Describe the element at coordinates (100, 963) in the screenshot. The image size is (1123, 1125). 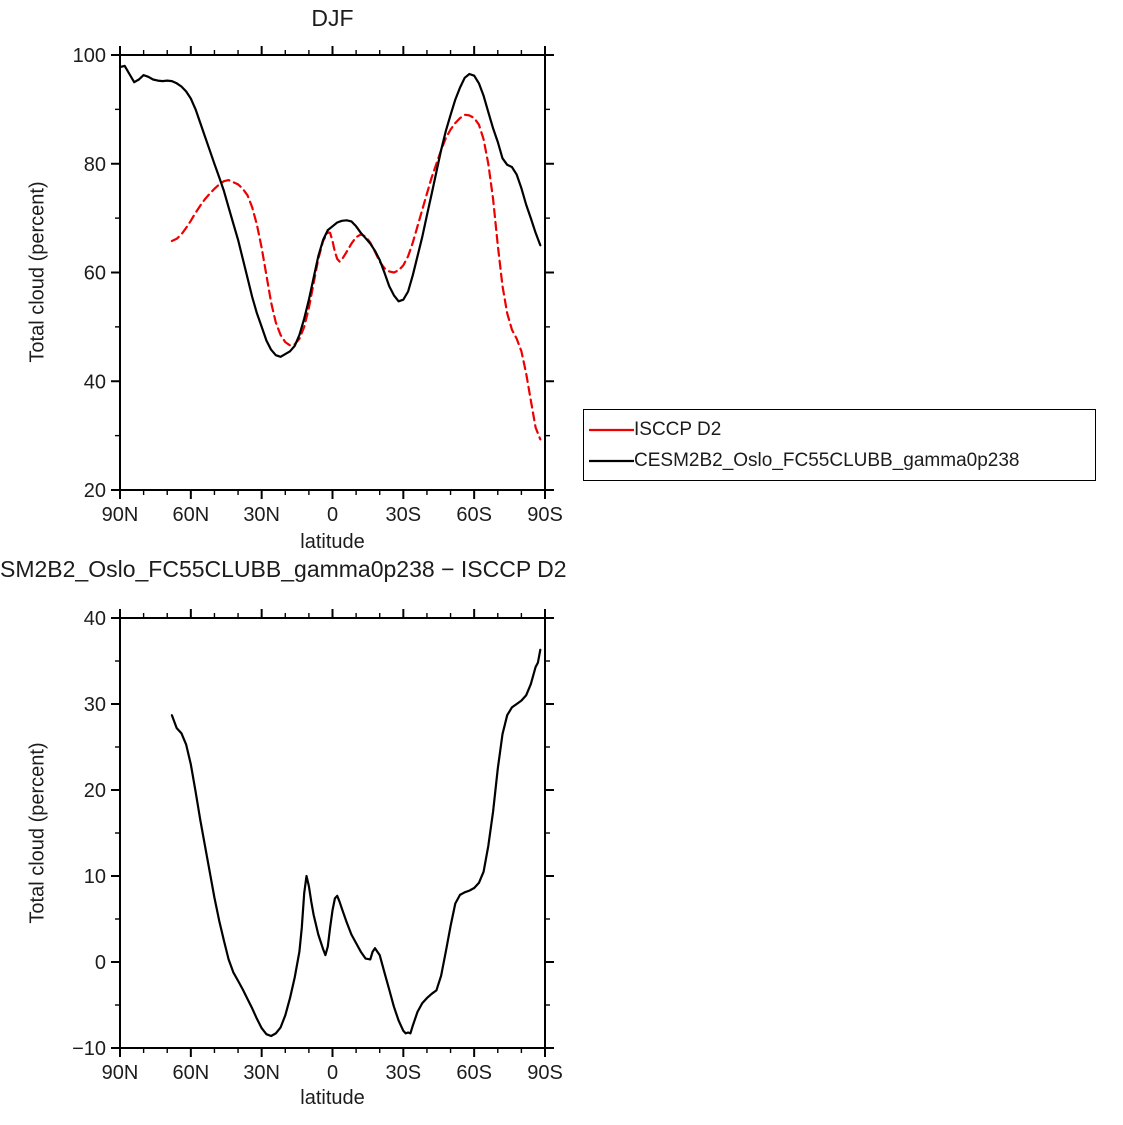
I see `y-tick-label: 0` at that location.